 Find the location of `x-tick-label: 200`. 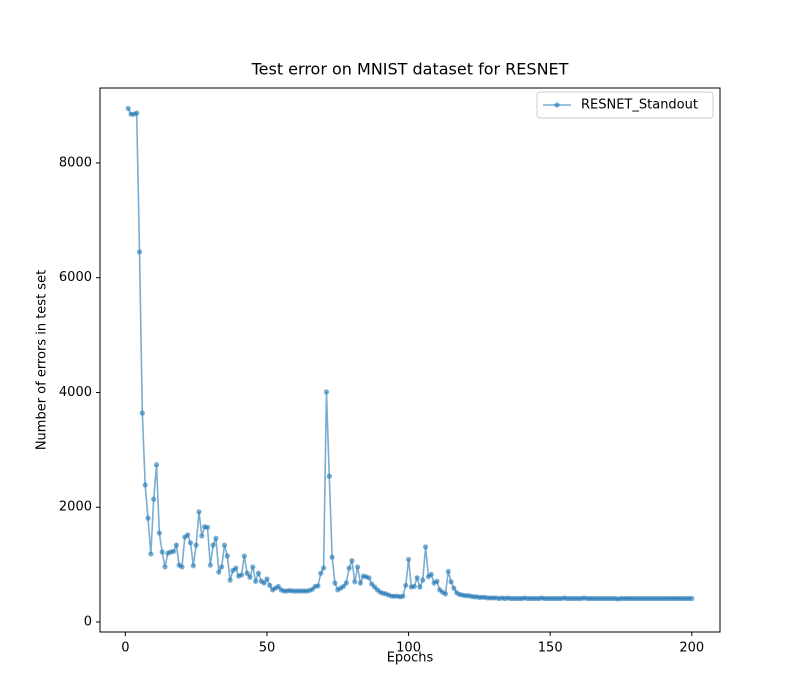

x-tick-label: 200 is located at coordinates (691, 648).